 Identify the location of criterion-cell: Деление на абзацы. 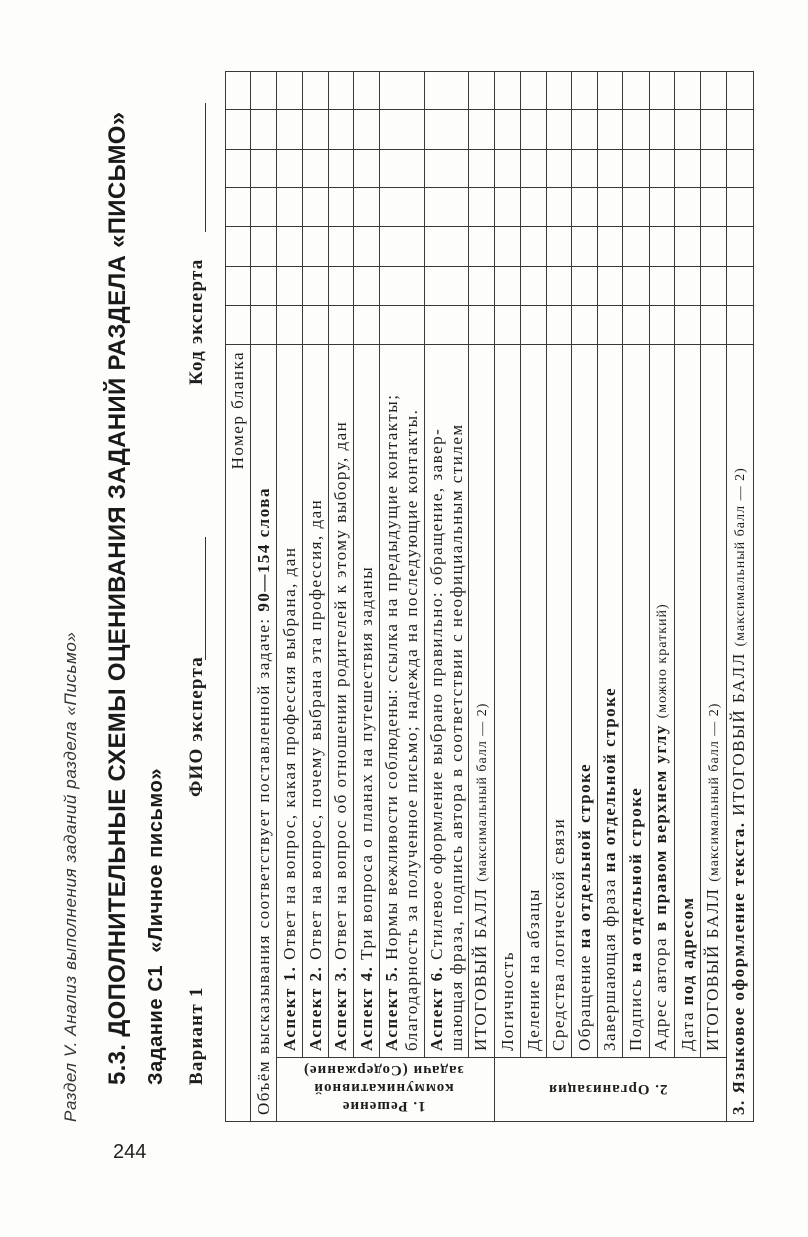
(533, 701).